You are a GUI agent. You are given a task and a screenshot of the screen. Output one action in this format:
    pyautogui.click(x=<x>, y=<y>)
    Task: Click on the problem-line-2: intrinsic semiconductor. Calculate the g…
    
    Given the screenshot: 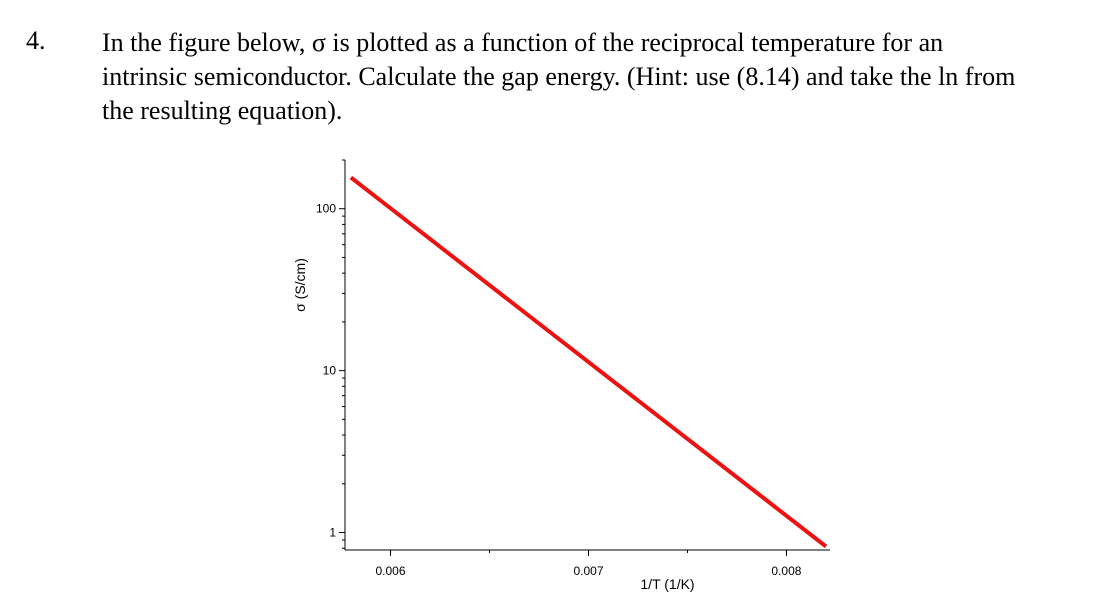 What is the action you would take?
    pyautogui.click(x=559, y=76)
    